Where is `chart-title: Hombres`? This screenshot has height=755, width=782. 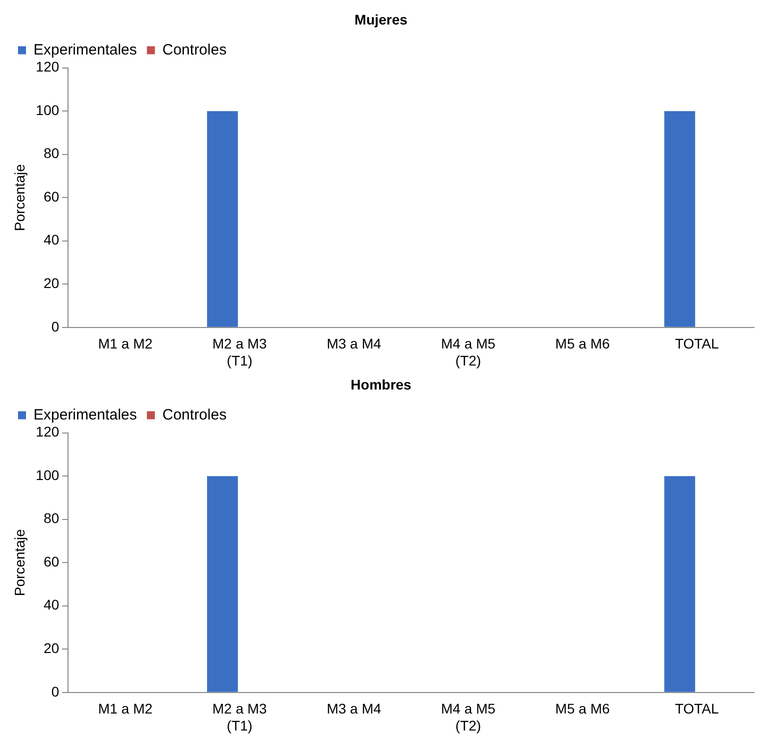 chart-title: Hombres is located at coordinates (381, 384).